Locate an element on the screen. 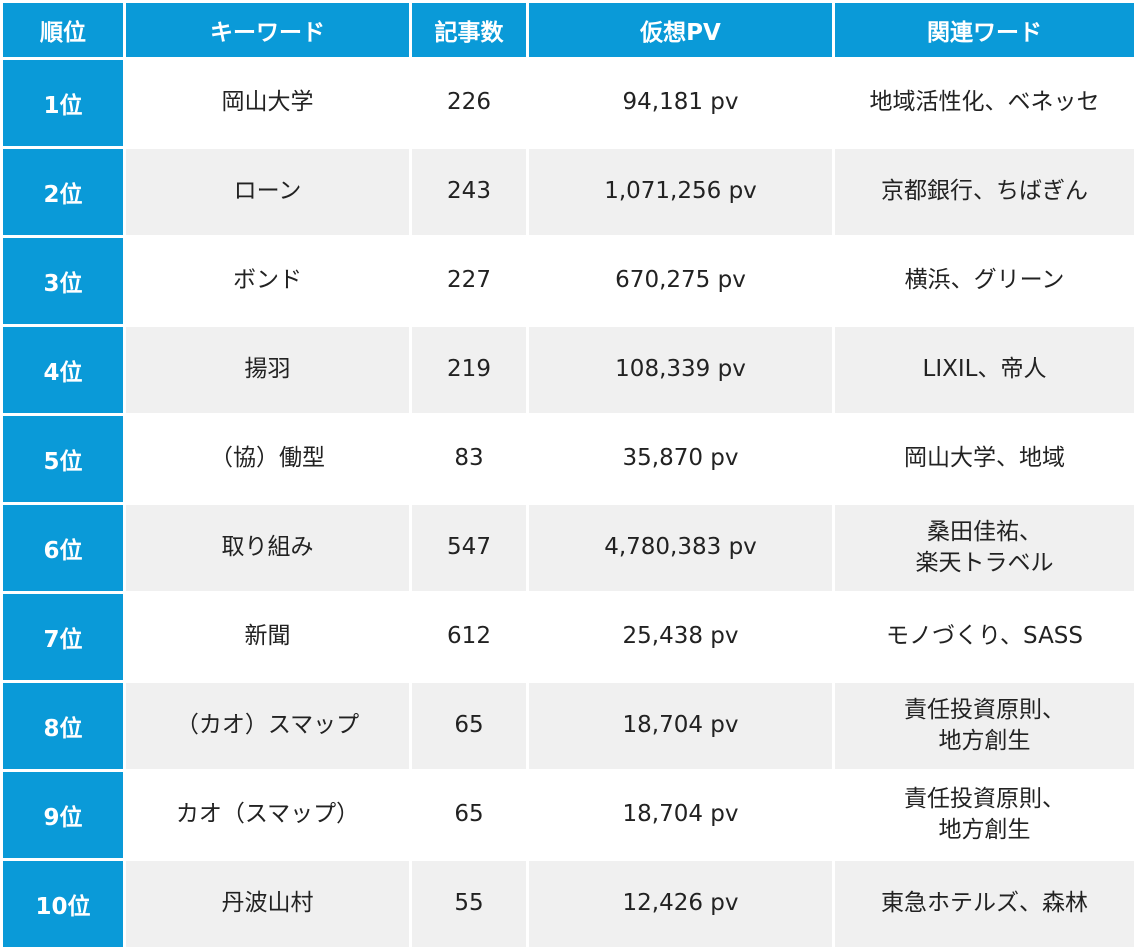 This screenshot has width=1135, height=952. related-cell: モノづくり、SASS is located at coordinates (984, 637).